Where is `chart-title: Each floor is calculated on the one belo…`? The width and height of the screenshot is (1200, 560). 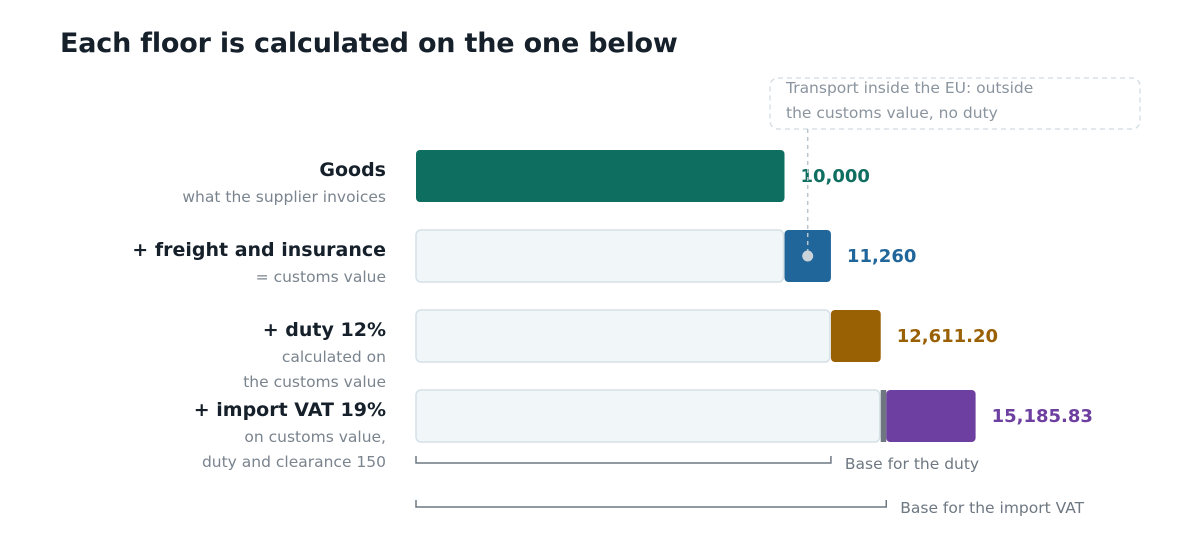
chart-title: Each floor is calculated on the one belo… is located at coordinates (369, 43).